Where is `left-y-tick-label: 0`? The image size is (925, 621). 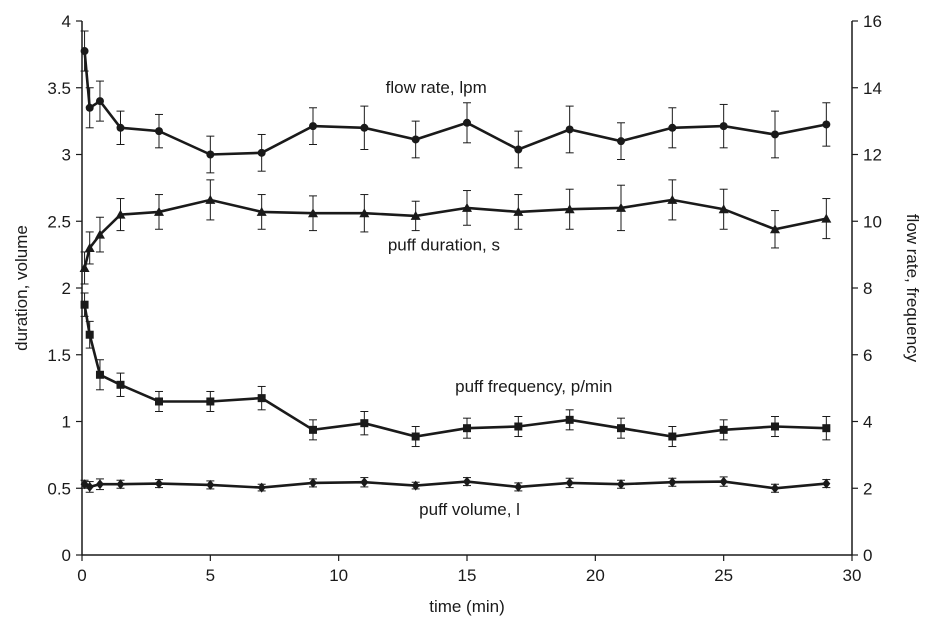
left-y-tick-label: 0 is located at coordinates (66, 555).